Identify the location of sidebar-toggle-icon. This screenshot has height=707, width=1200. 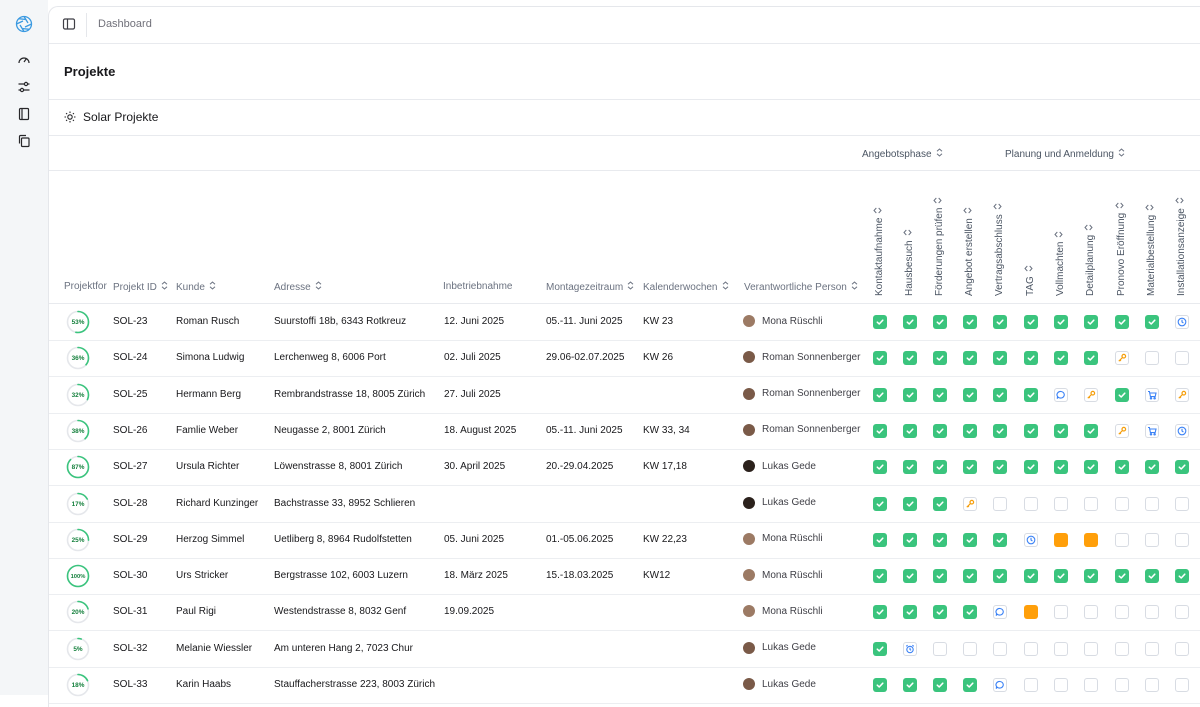
(69, 24).